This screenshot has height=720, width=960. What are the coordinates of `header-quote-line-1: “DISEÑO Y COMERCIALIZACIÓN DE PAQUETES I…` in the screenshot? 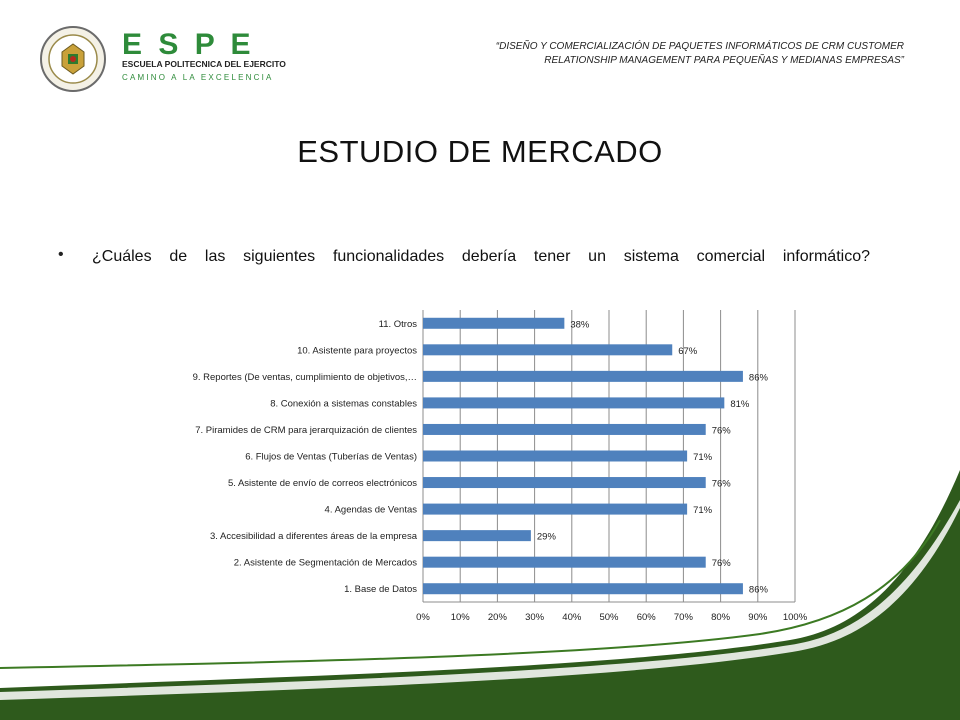 It's located at (699, 46).